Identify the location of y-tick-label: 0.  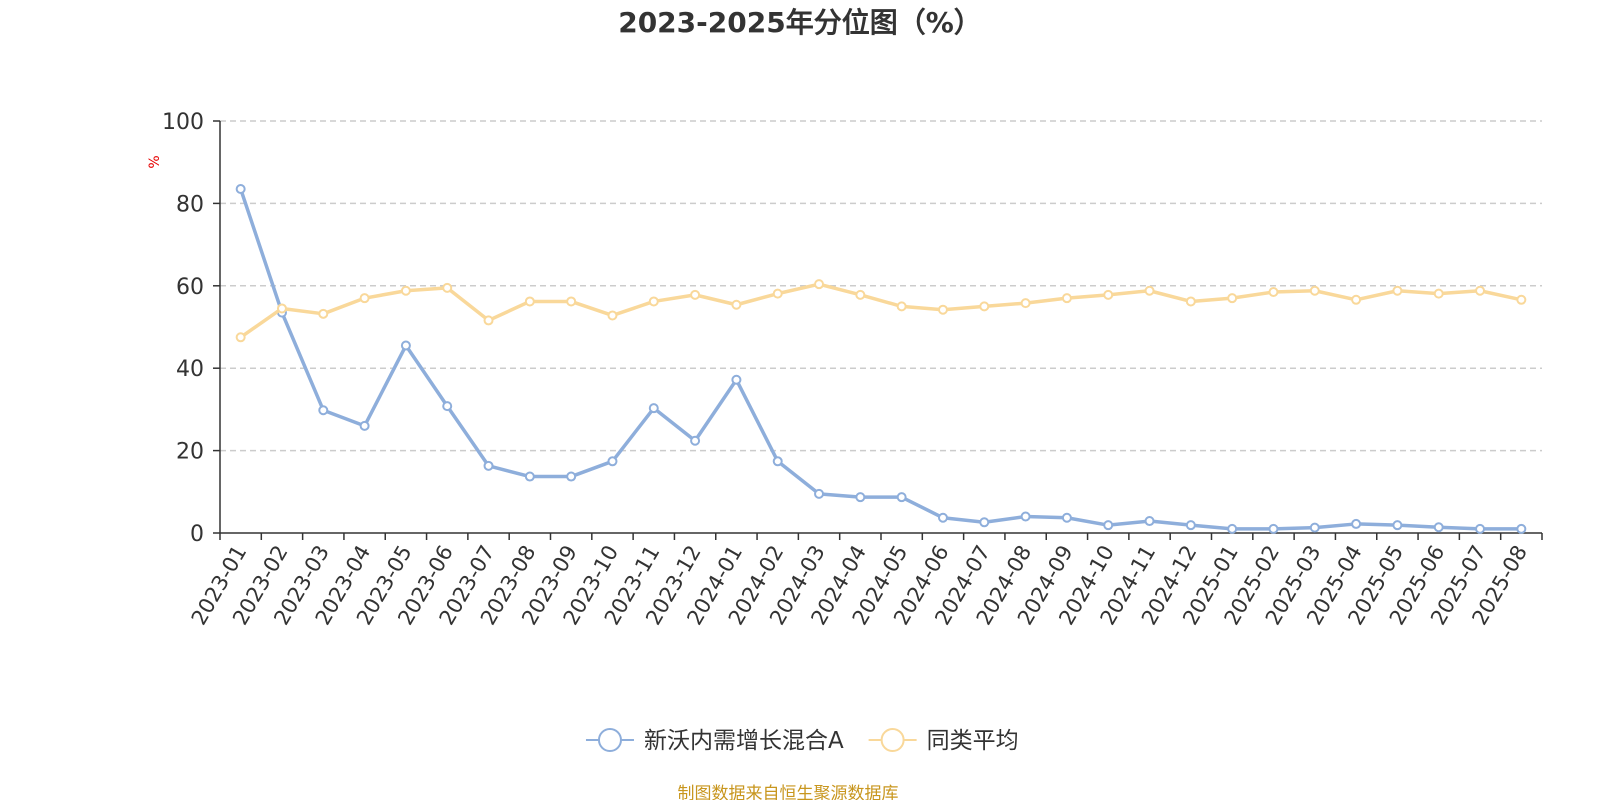
(197, 534).